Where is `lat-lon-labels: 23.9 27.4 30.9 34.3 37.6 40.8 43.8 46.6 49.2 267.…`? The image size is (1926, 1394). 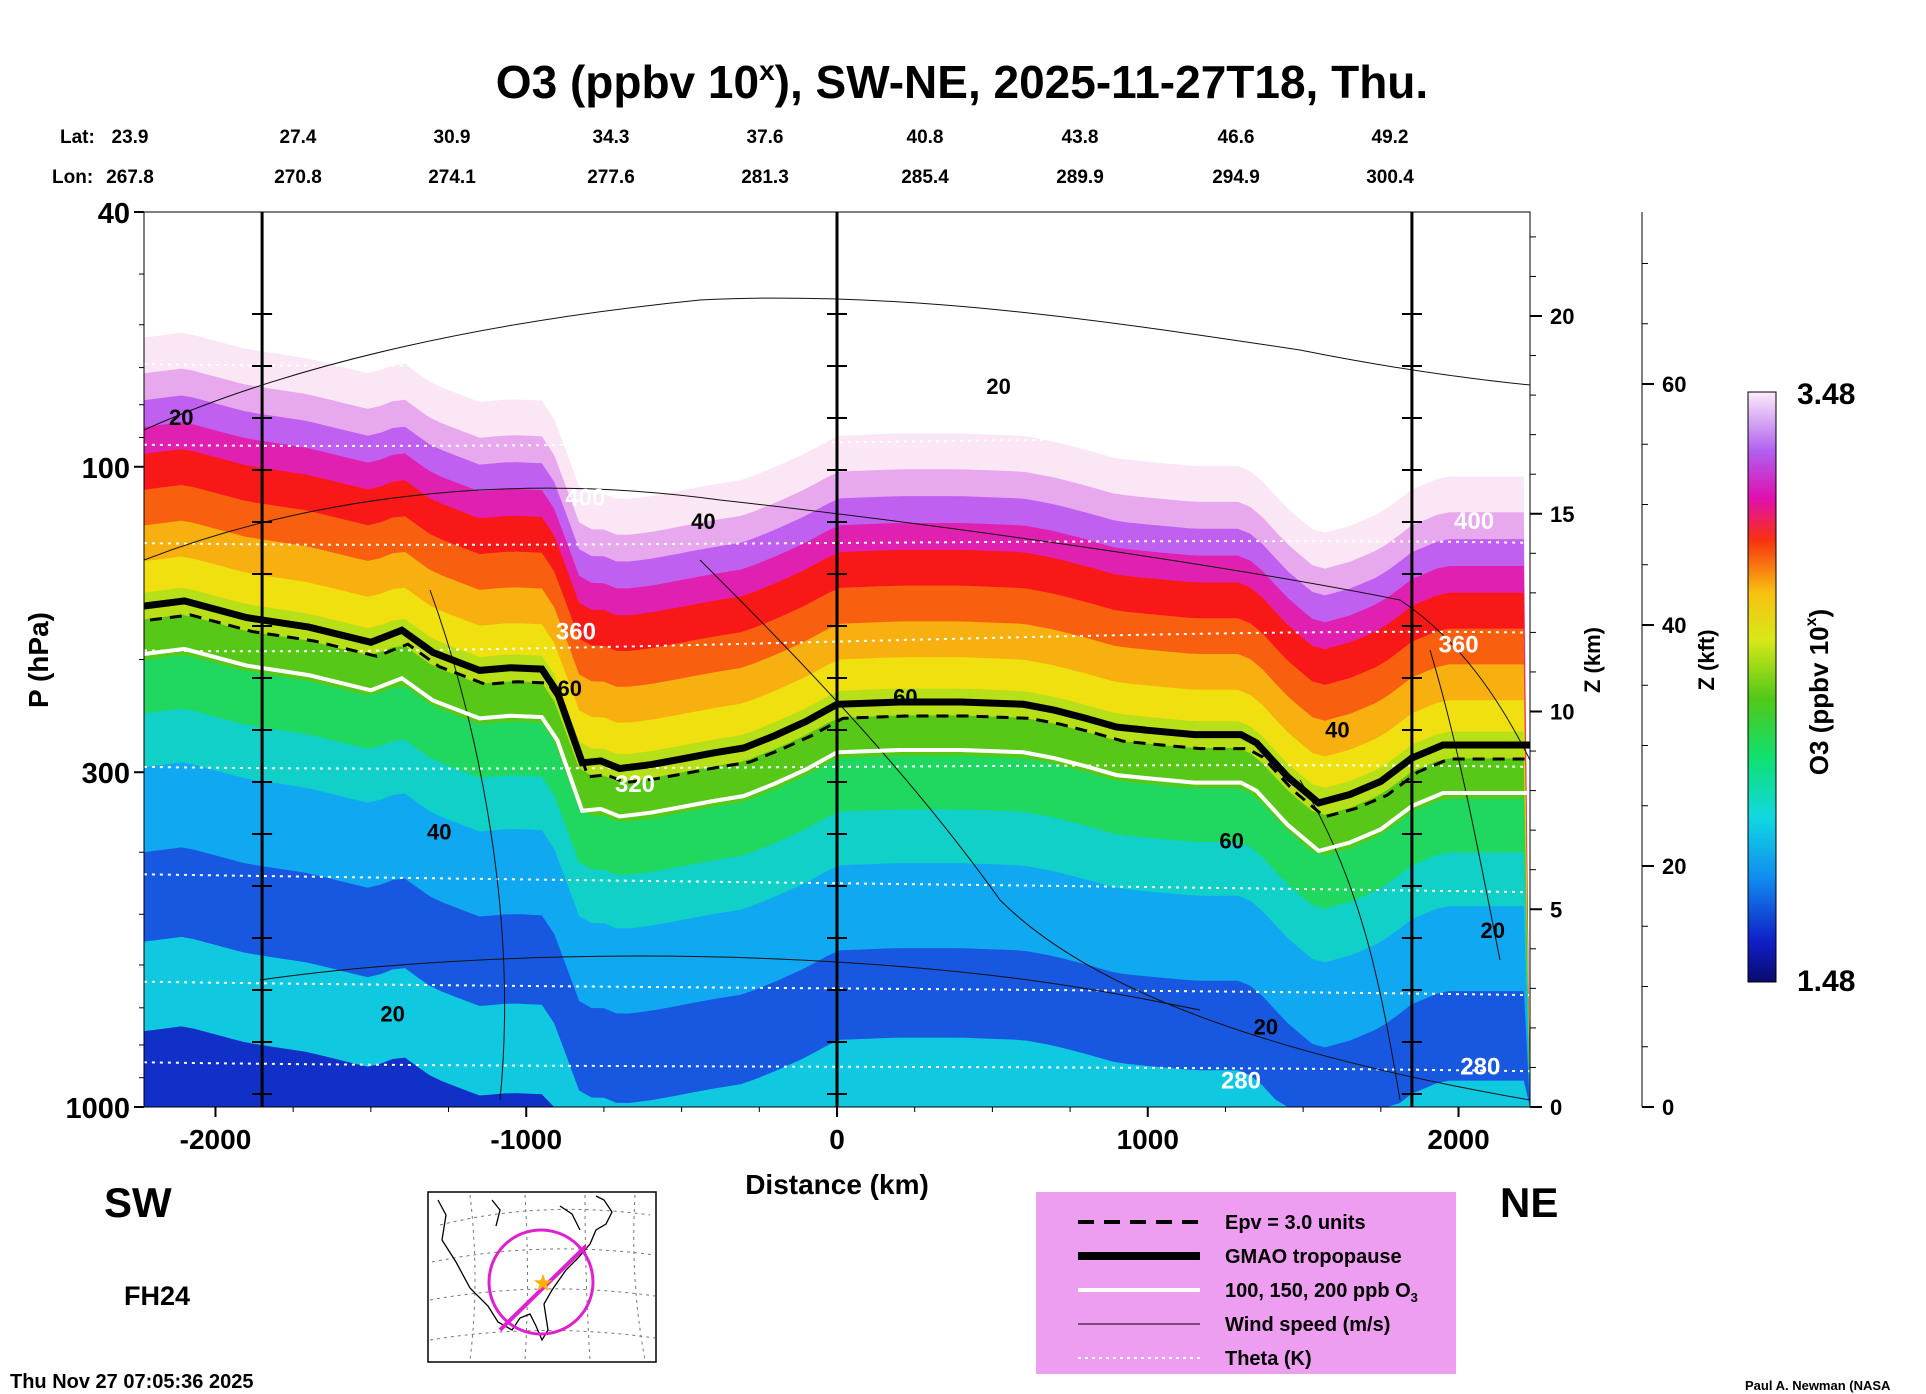
lat-lon-labels: 23.9 27.4 30.9 34.3 37.6 40.8 43.8 46.6 49.2 267.… is located at coordinates (760, 157).